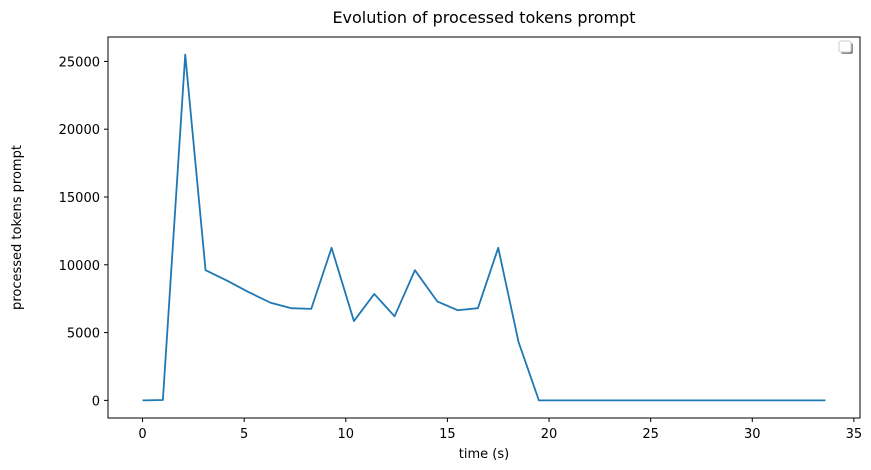 The width and height of the screenshot is (871, 470). I want to click on chart-title: Evolution of processed tokens prompt, so click(483, 17).